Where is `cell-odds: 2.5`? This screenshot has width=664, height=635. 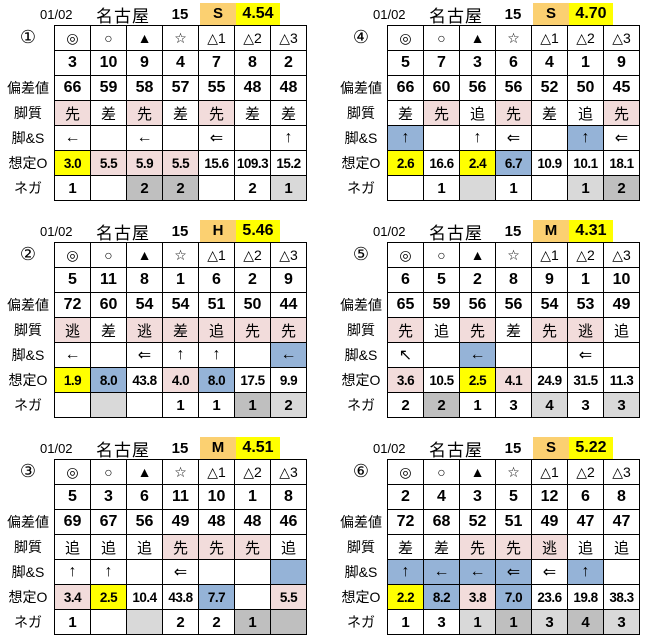
cell-odds: 2.5 is located at coordinates (108, 597).